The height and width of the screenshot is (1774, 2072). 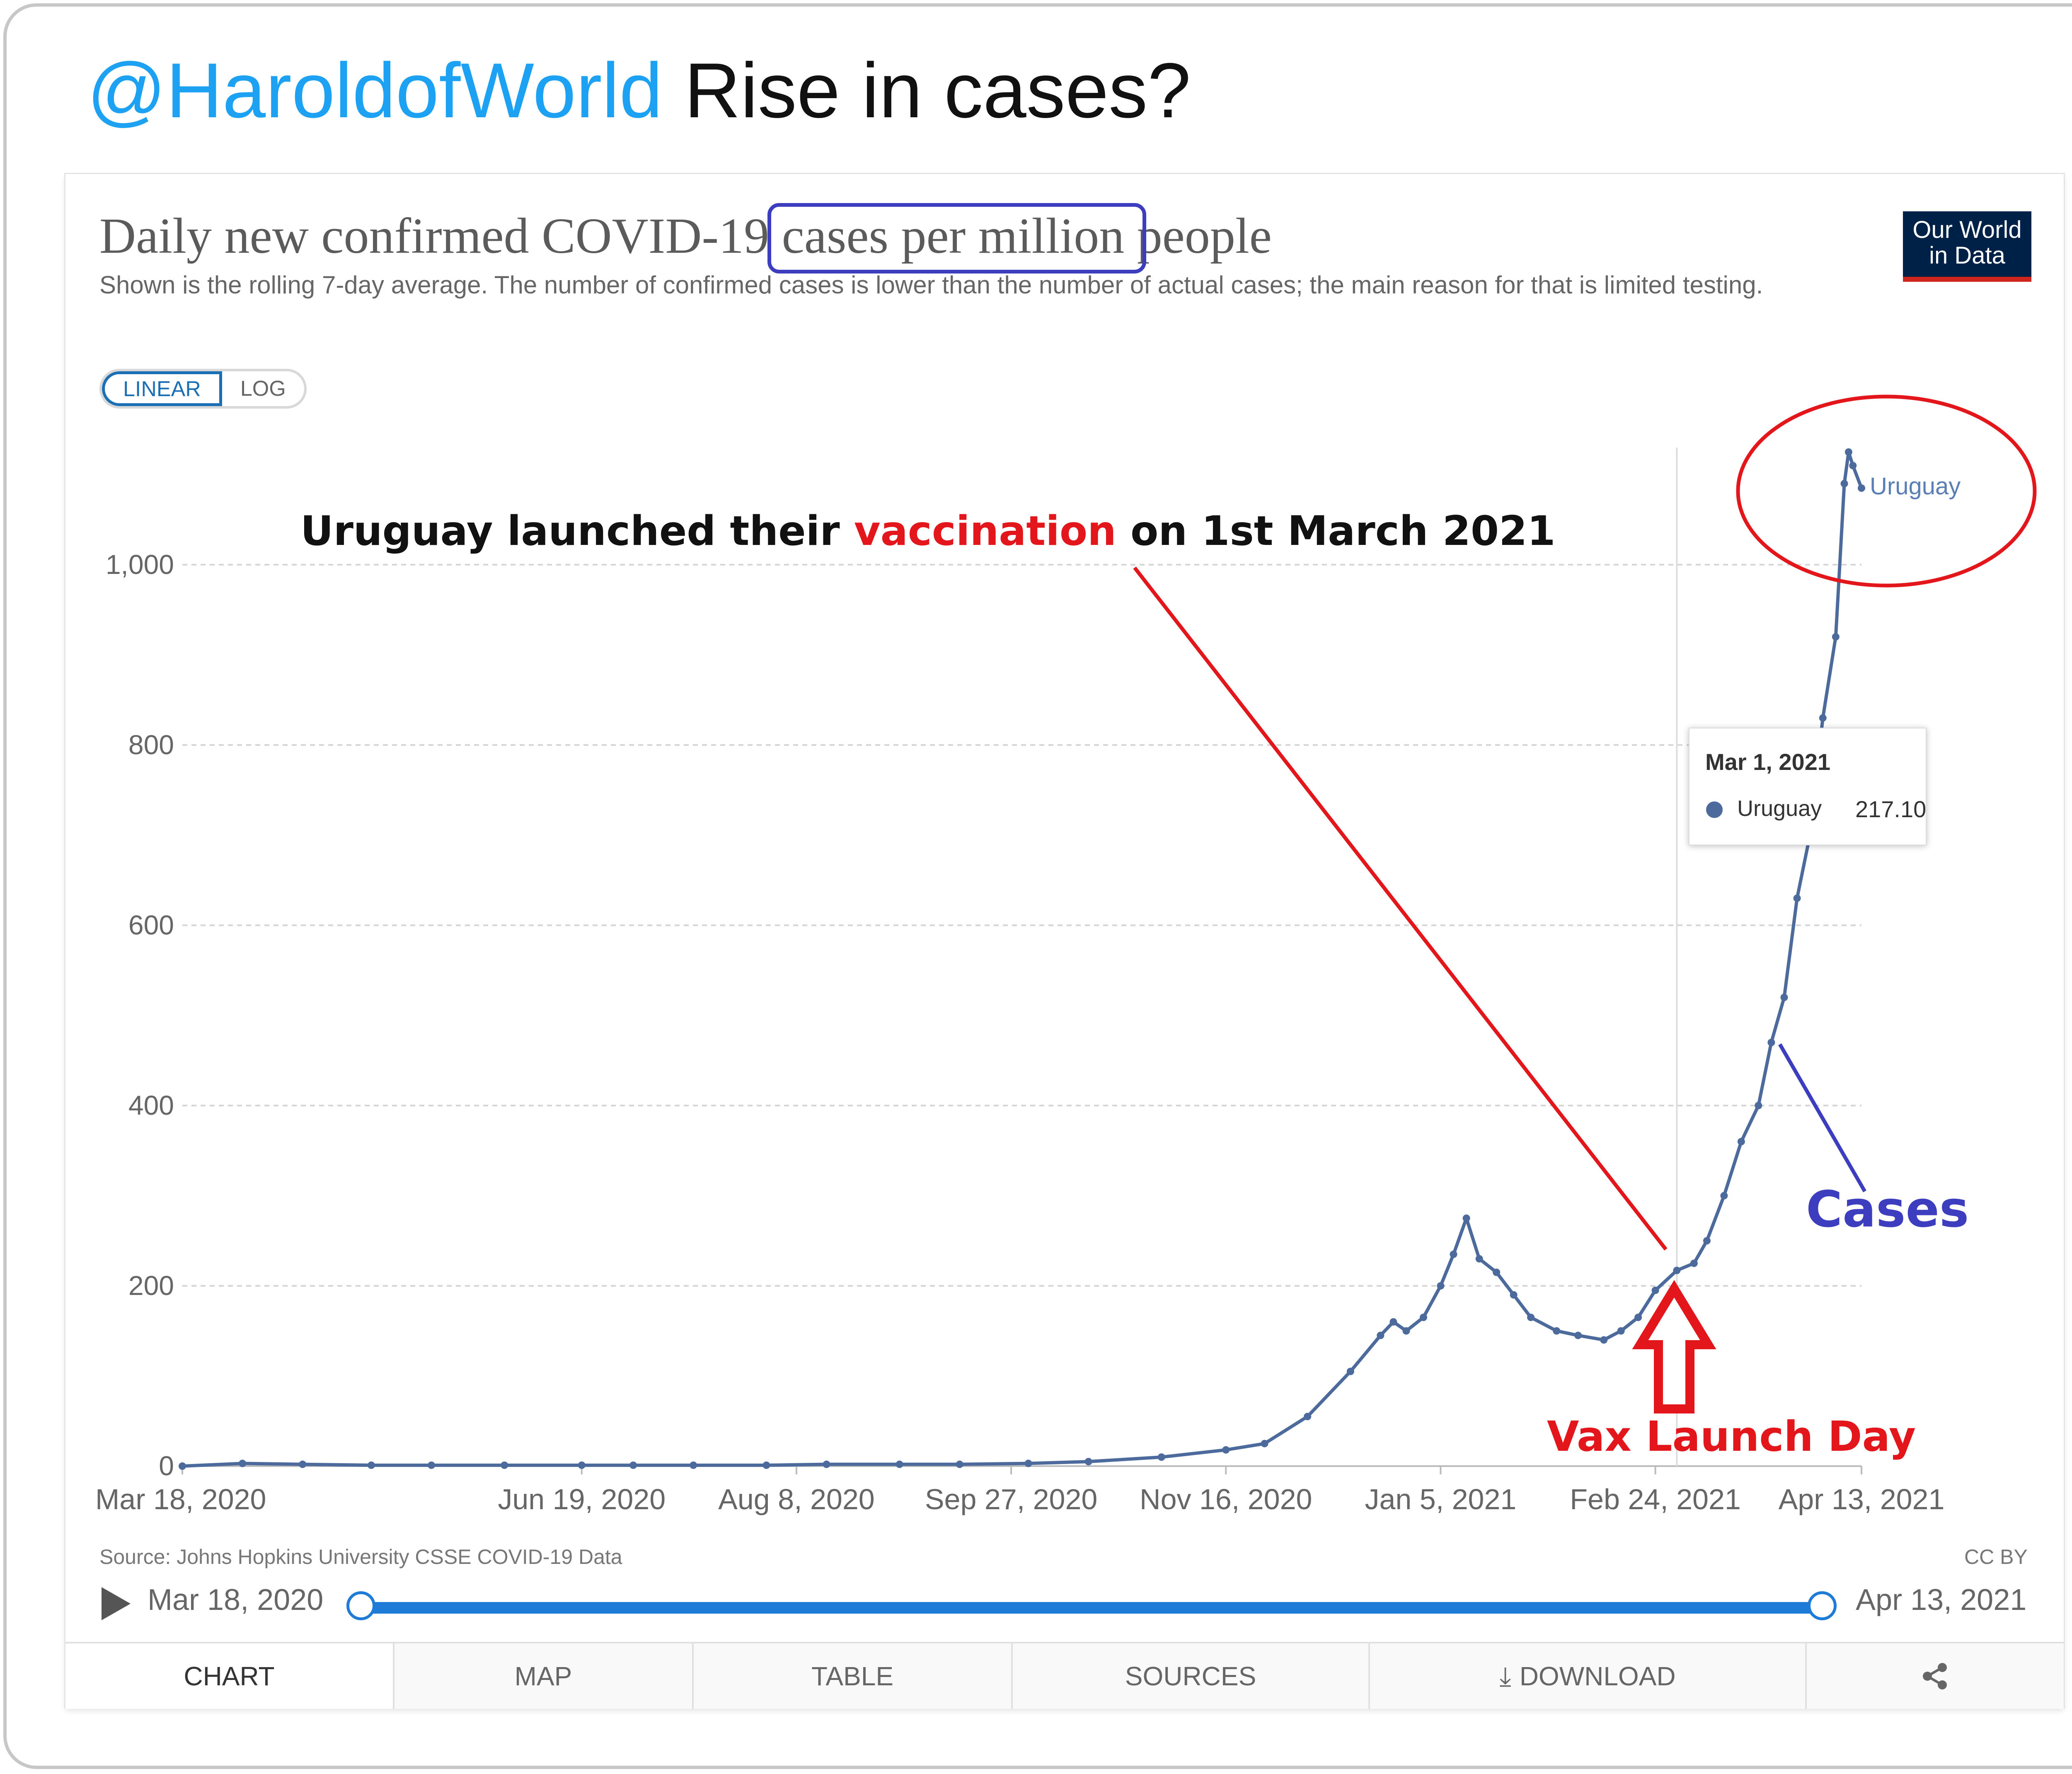 What do you see at coordinates (1967, 229) in the screenshot?
I see `logo-line-1: Our World` at bounding box center [1967, 229].